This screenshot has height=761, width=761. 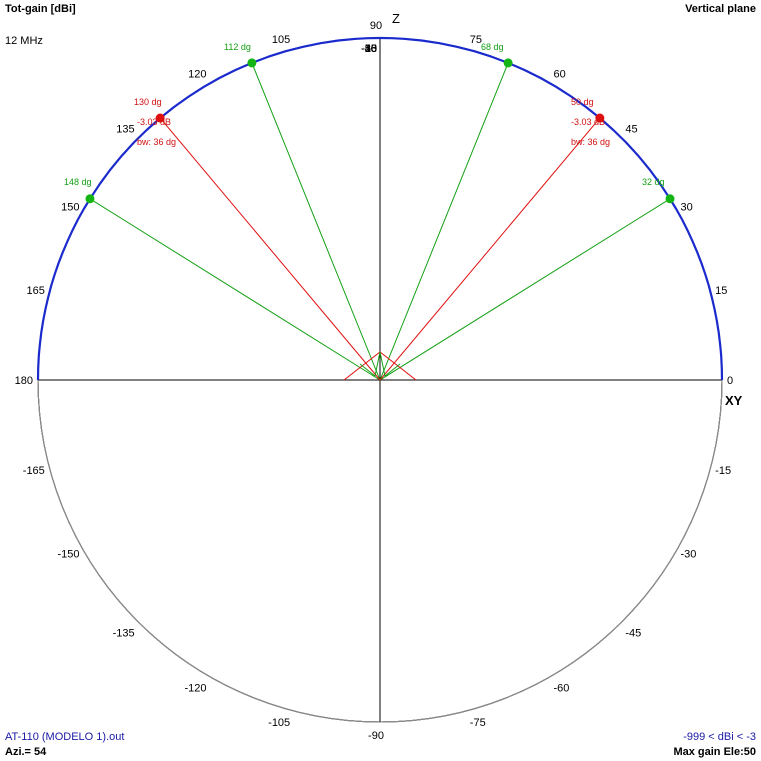 What do you see at coordinates (714, 752) in the screenshot?
I see `max-gain-label: Max gain Ele:50` at bounding box center [714, 752].